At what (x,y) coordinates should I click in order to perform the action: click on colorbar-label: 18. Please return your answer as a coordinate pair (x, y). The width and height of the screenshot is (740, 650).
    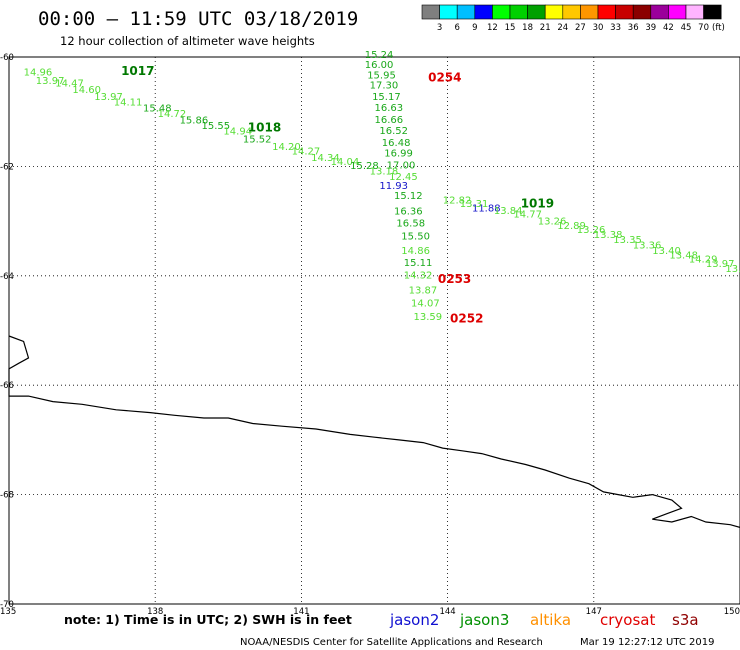
    Looking at the image, I should click on (527, 28).